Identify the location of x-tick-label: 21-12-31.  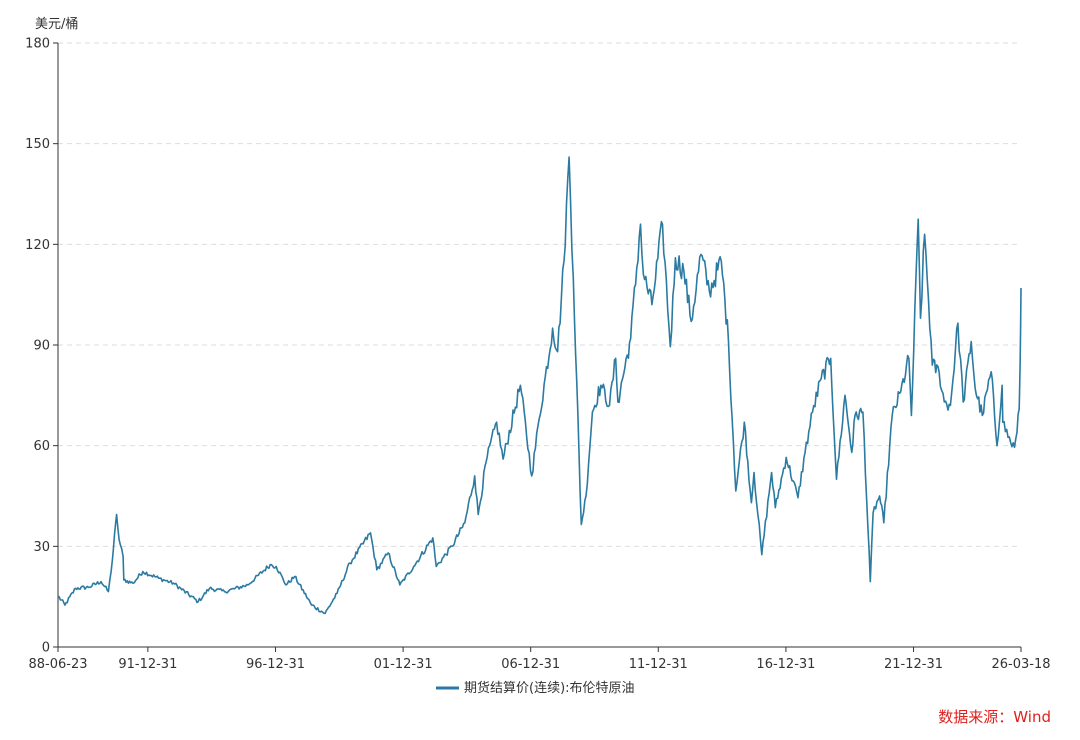
(913, 664).